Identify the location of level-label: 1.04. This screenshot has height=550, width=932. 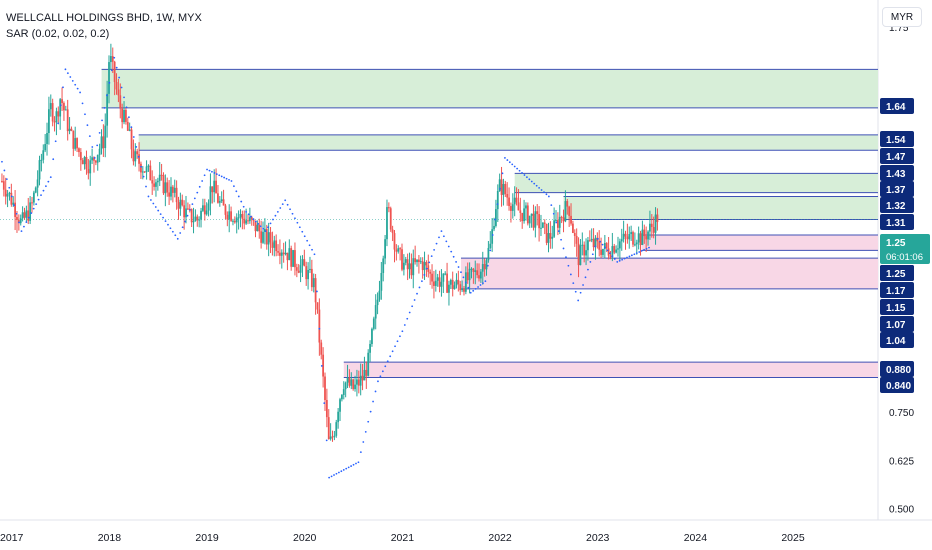
(897, 340).